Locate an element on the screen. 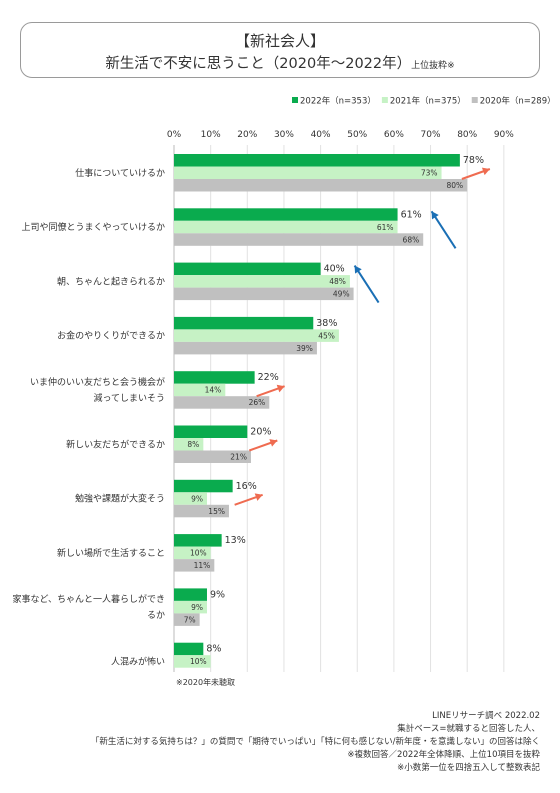 This screenshot has height=793, width=560. data-label: 11% is located at coordinates (202, 565).